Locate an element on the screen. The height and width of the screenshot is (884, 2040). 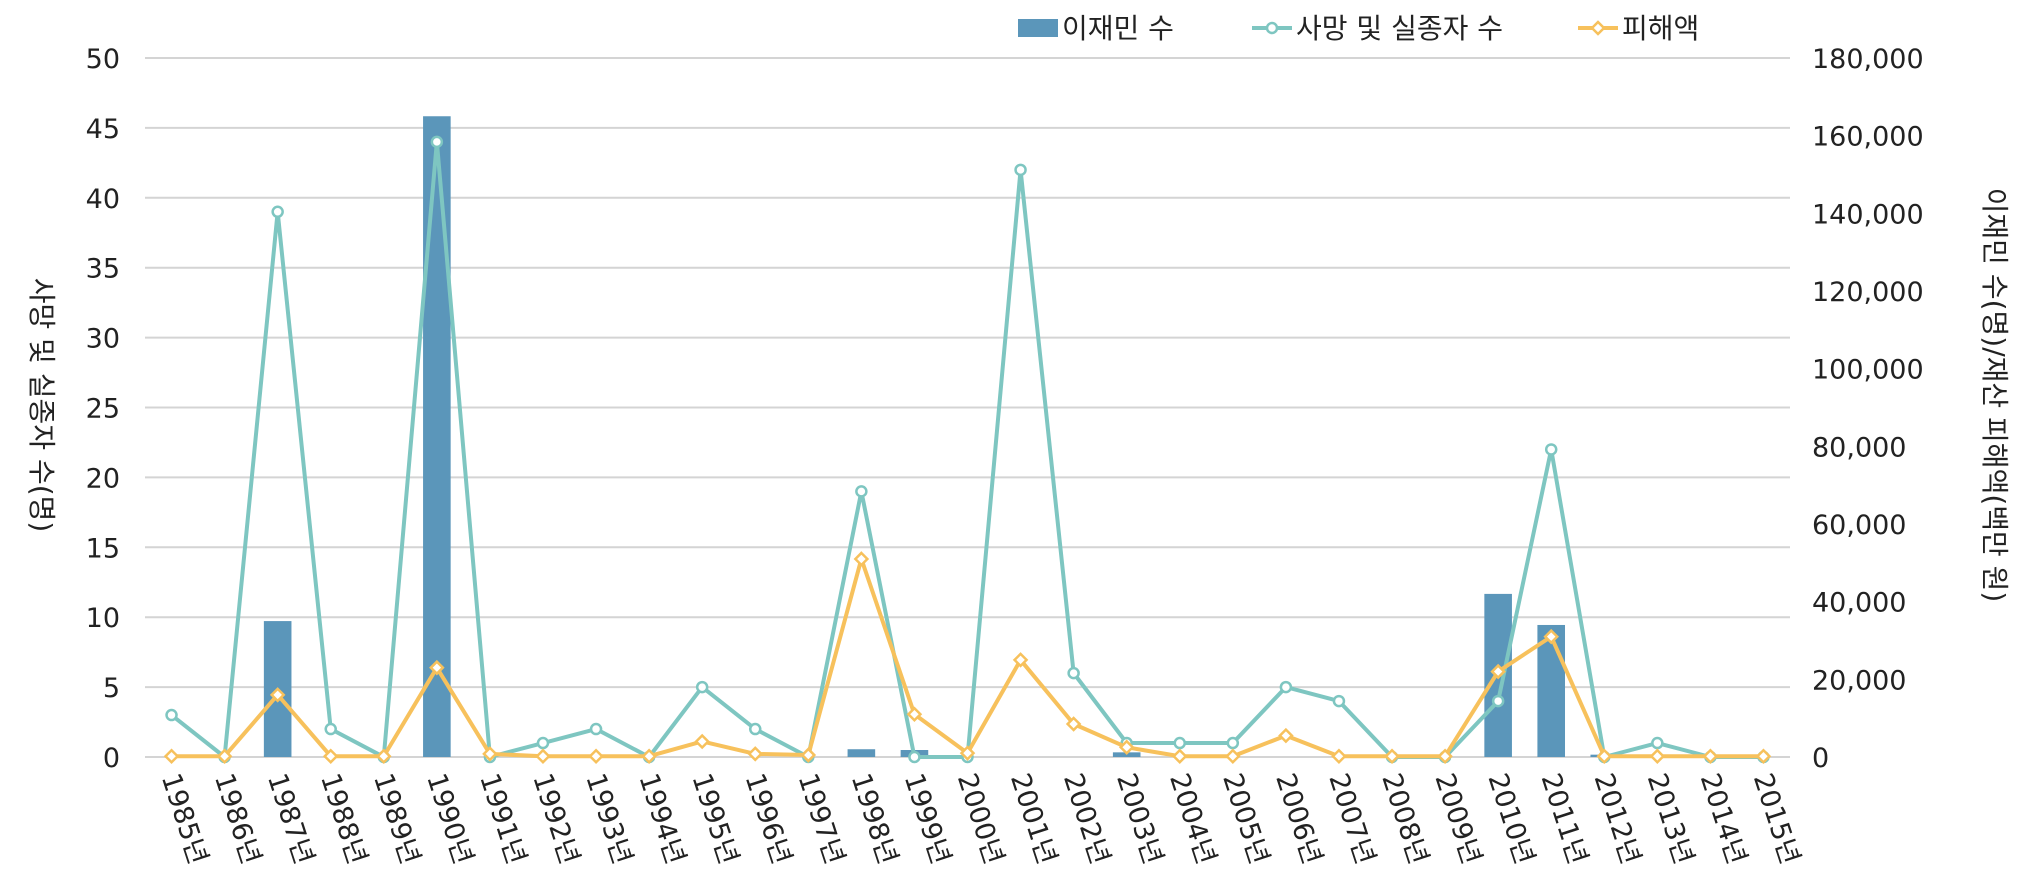
x-tick-label: 2007년 is located at coordinates (1351, 819).